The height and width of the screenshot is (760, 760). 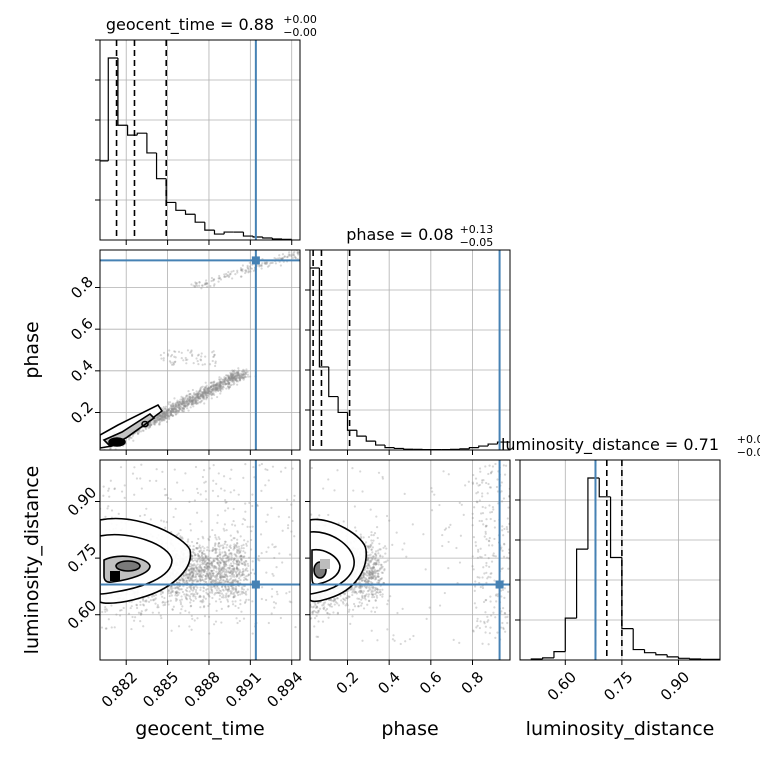 I want to click on hist-bar-luminosity_distance, so click(x=695, y=659).